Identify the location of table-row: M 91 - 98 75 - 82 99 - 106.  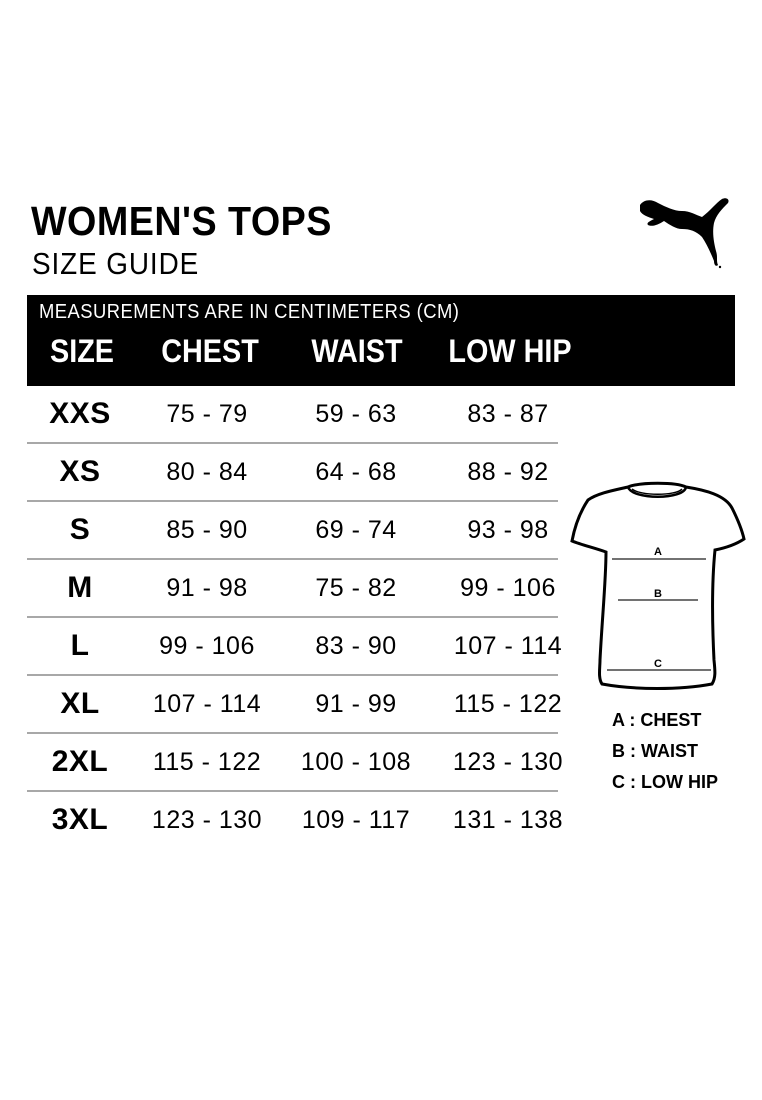
(292, 589).